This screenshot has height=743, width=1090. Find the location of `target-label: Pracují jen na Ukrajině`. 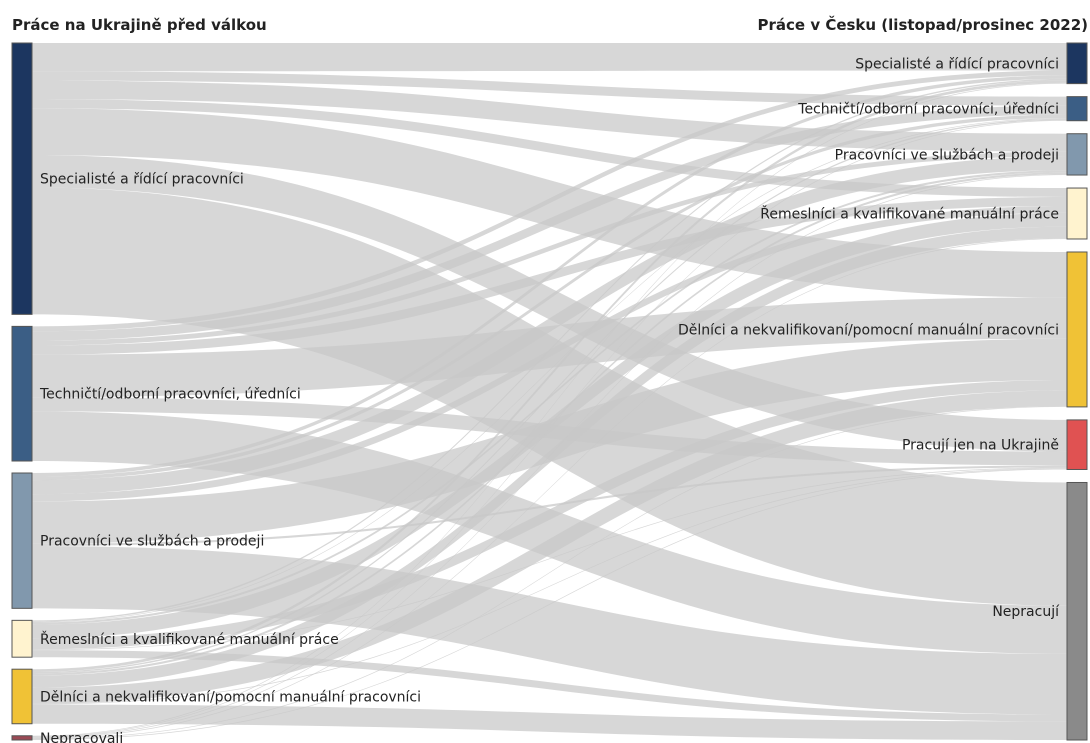

target-label: Pracují jen na Ukrajině is located at coordinates (980, 446).